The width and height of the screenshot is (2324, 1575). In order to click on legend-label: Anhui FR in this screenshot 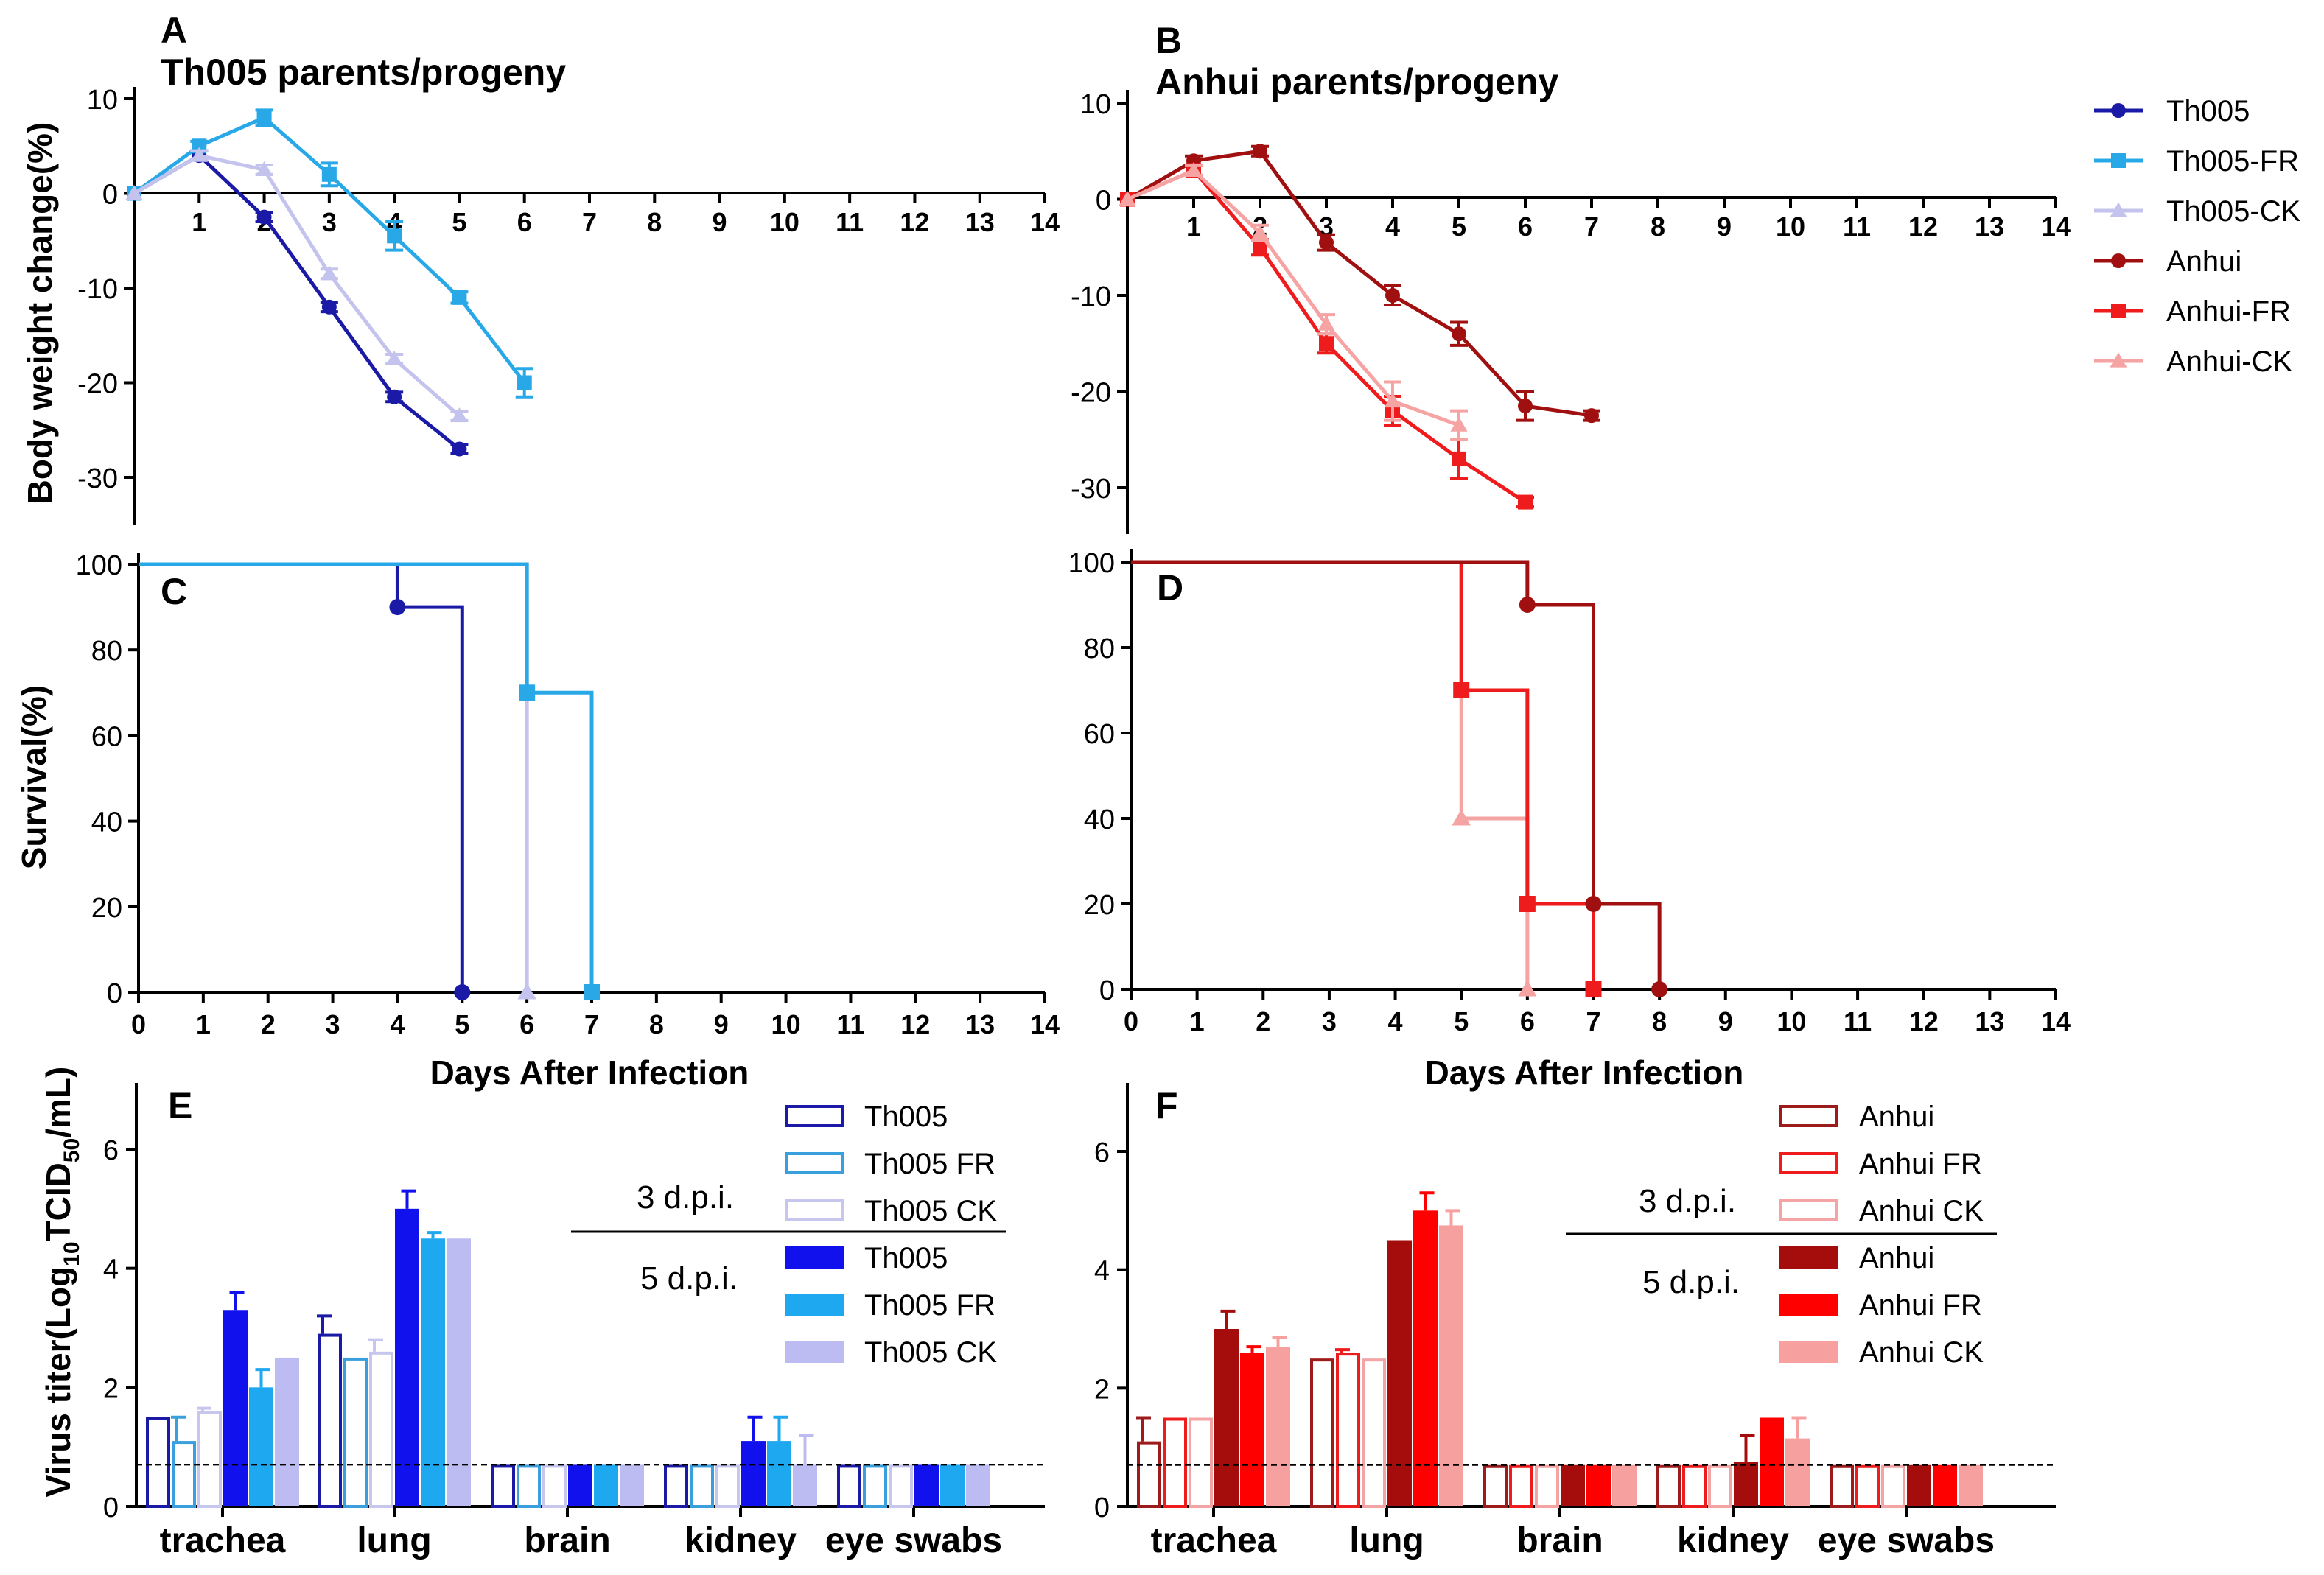, I will do `click(1920, 1305)`.